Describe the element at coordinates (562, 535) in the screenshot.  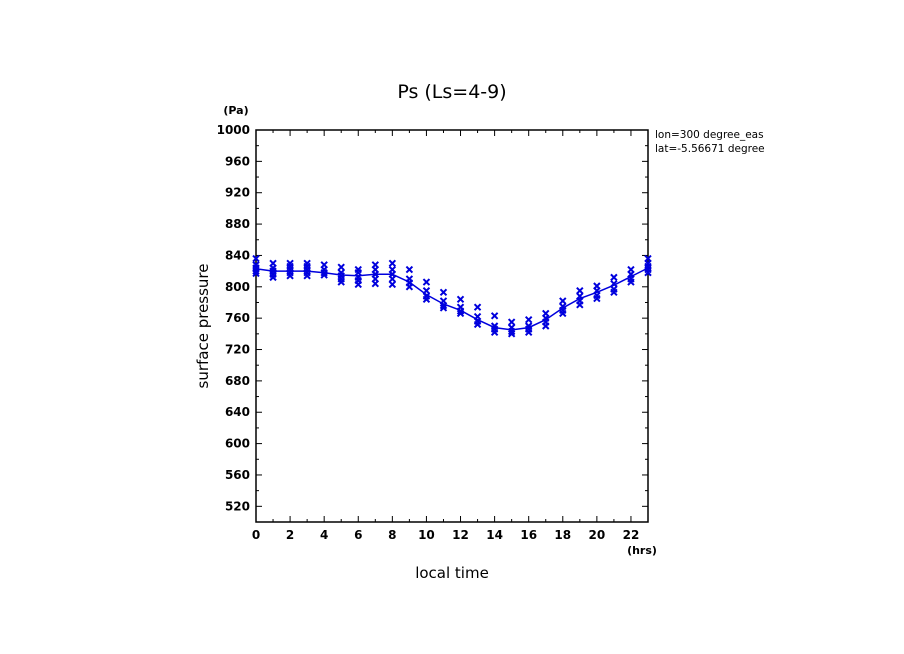
I see `x-tick-label: 18` at that location.